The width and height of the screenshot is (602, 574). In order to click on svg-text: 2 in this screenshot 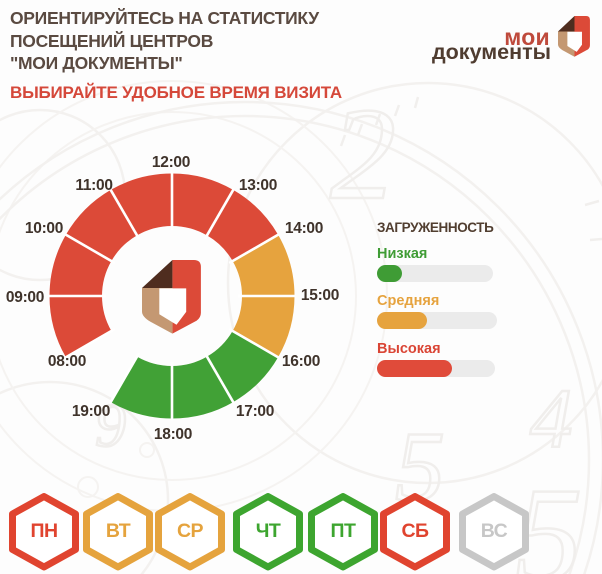, I will do `click(363, 153)`.